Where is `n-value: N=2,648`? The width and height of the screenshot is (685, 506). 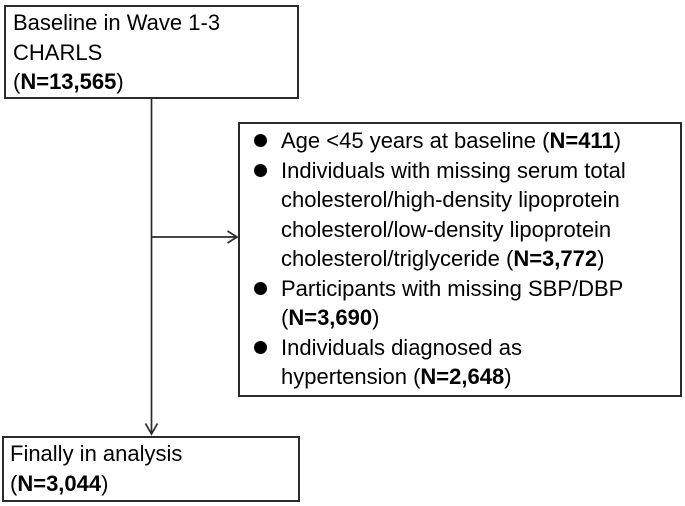 n-value: N=2,648 is located at coordinates (462, 376).